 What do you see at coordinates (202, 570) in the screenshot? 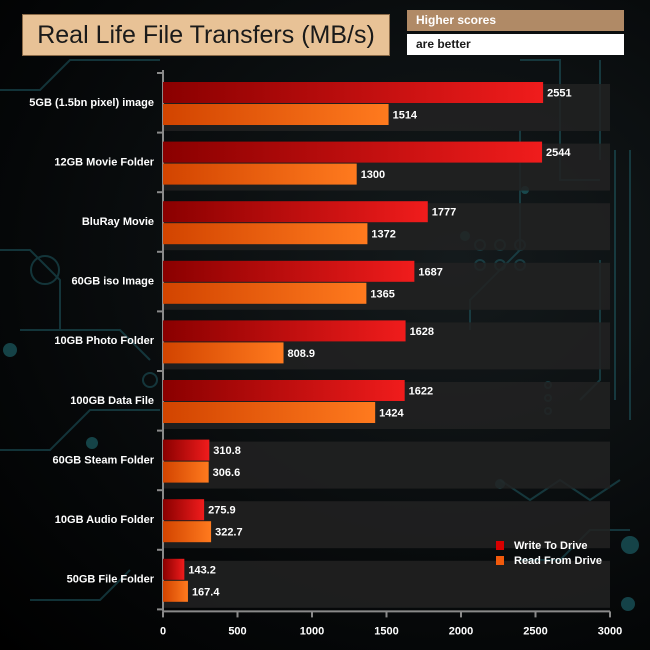
I see `value-label: 143.2` at bounding box center [202, 570].